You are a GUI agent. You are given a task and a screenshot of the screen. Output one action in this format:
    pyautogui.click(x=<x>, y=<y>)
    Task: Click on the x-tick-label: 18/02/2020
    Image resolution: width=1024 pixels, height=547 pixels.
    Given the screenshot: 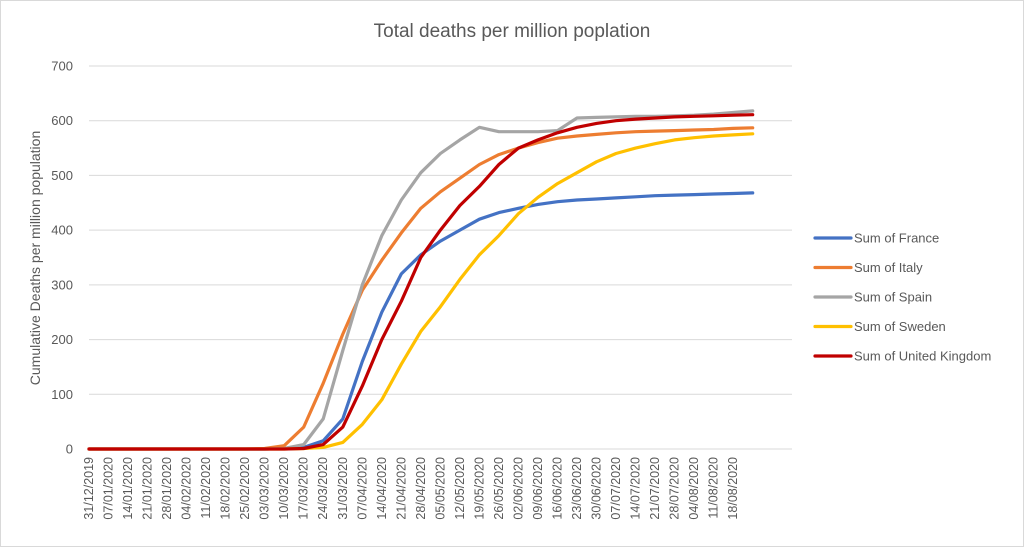 What is the action you would take?
    pyautogui.click(x=226, y=488)
    